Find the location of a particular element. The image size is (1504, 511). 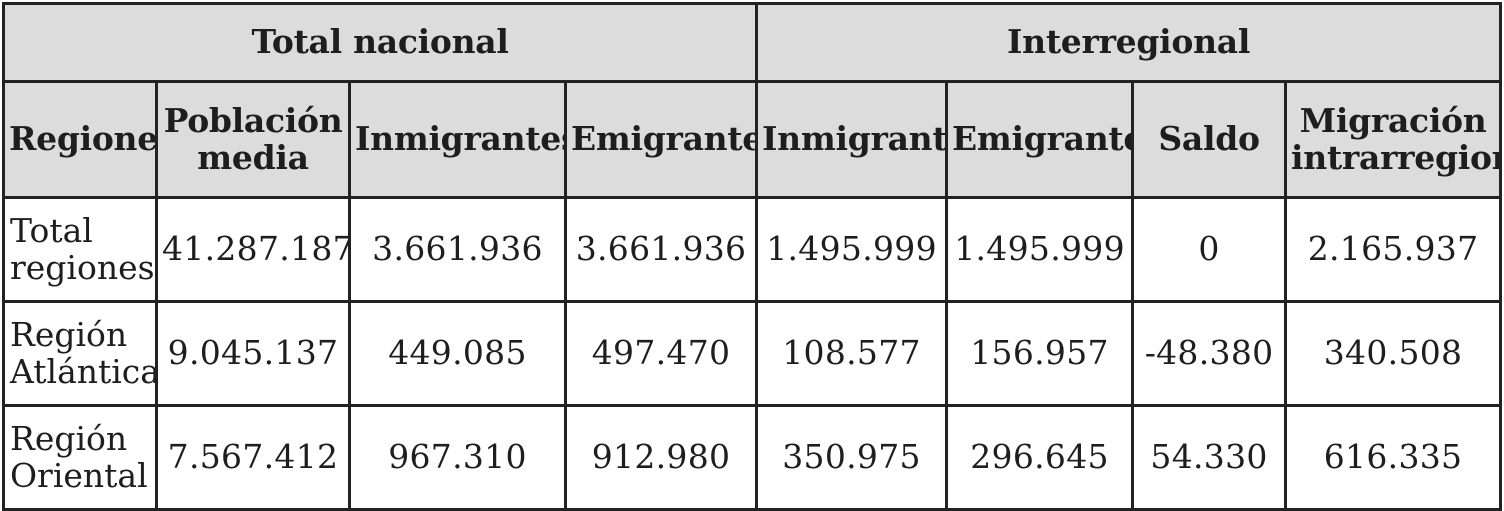

column-header-migracion-intrarregional: Migraciónintrarregional is located at coordinates (1393, 139).